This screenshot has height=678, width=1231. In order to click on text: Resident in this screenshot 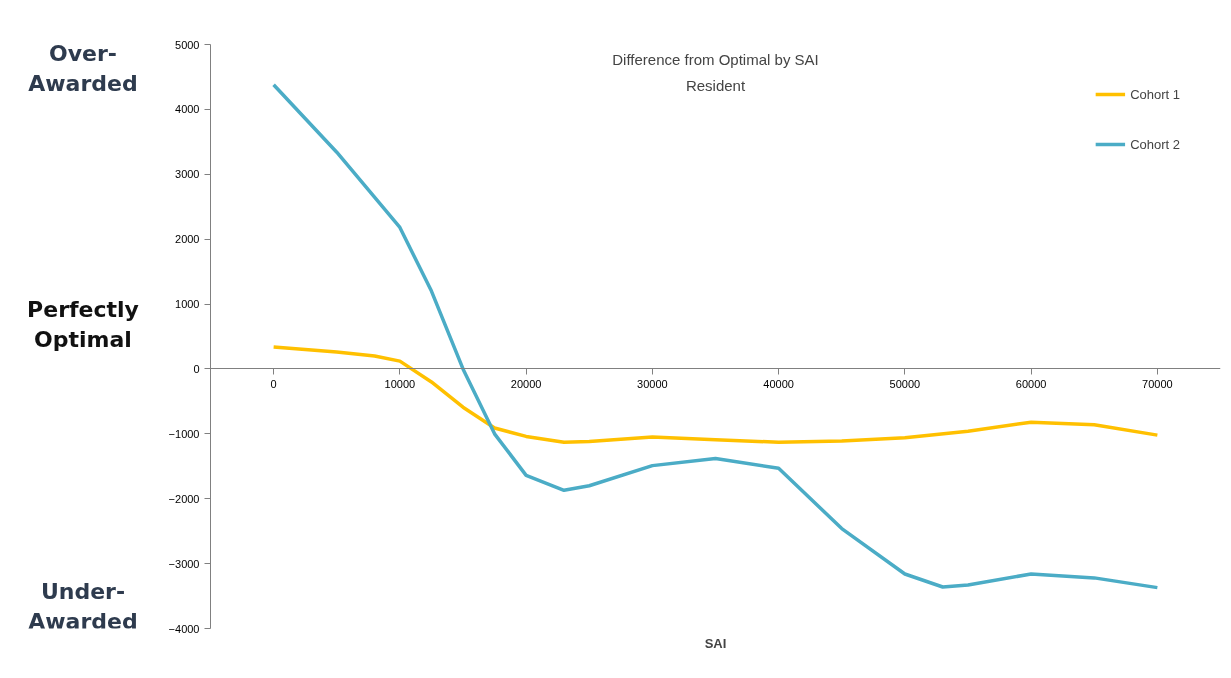, I will do `click(715, 85)`.